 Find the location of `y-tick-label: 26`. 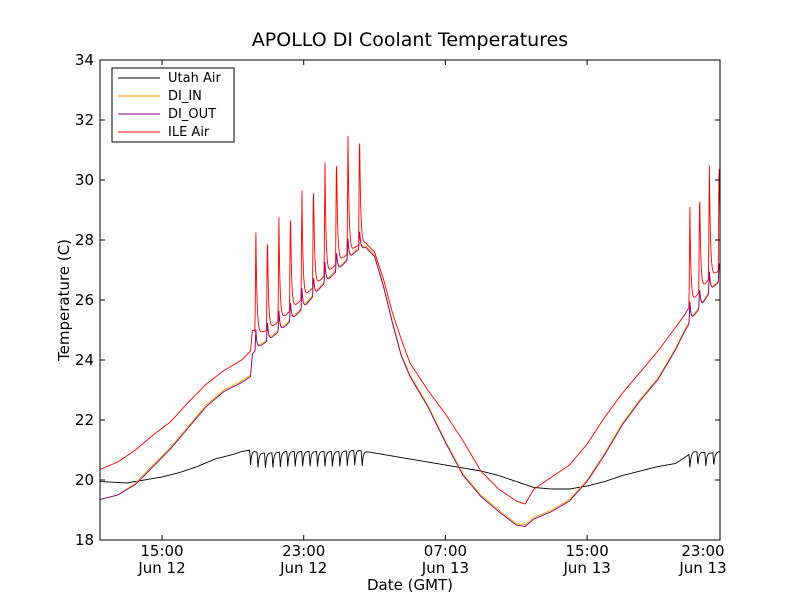

y-tick-label: 26 is located at coordinates (84, 300).